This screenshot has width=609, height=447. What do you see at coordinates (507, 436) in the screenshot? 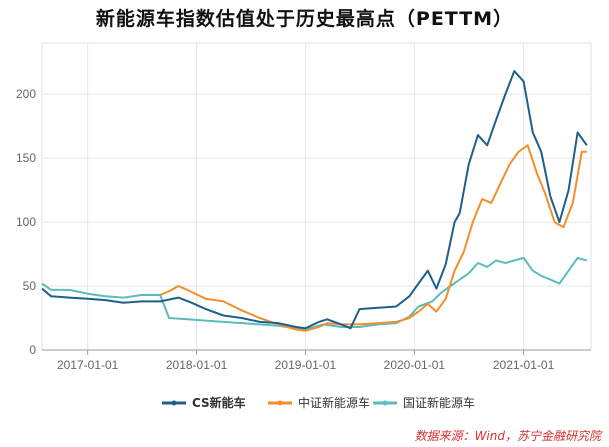
I see `source-note: 数据来源：Wind，苏宁金融研究院` at bounding box center [507, 436].